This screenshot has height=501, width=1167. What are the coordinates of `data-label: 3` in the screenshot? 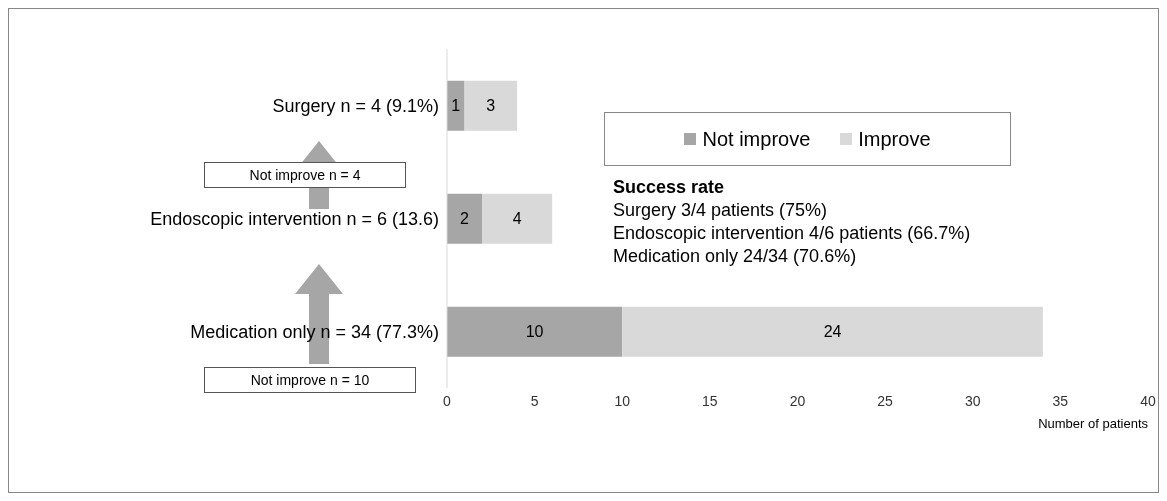 It's located at (491, 106).